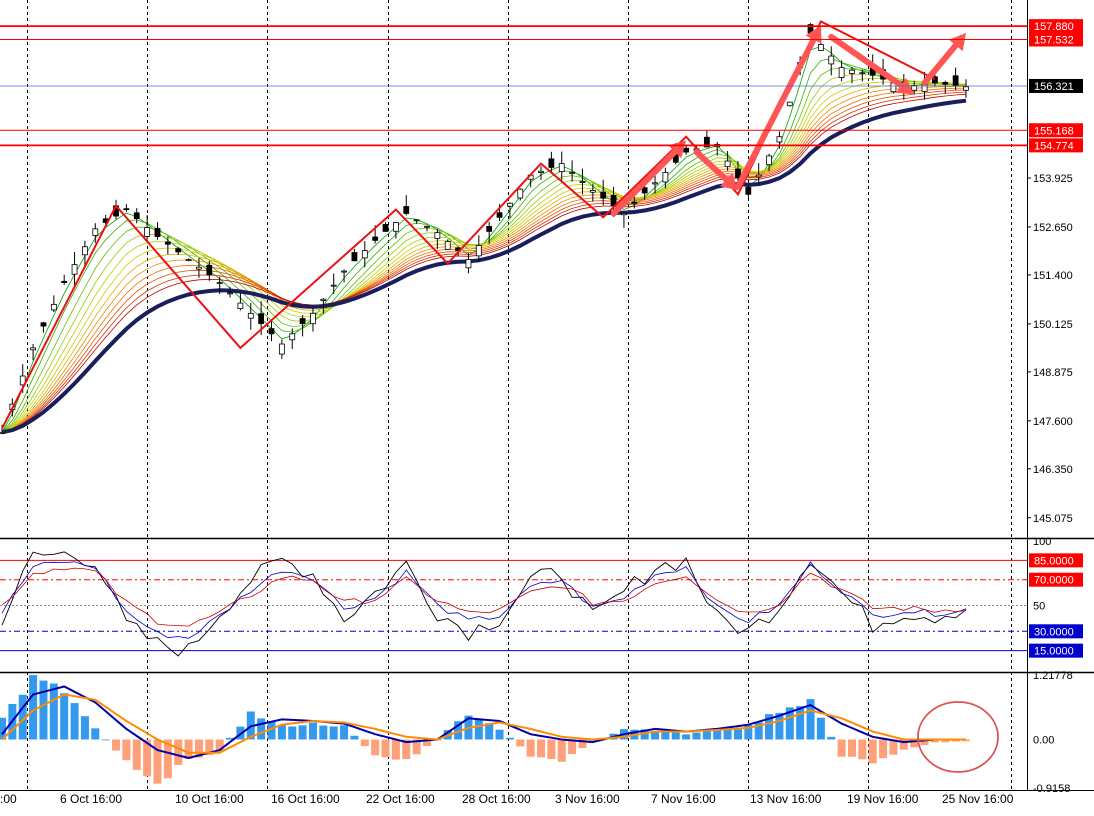 The image size is (1094, 816). I want to click on time-tick-label: 22 Oct 16:00, so click(400, 799).